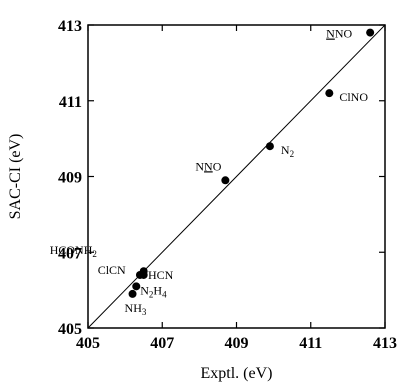  What do you see at coordinates (162, 343) in the screenshot?
I see `x-tick-label: 407` at bounding box center [162, 343].